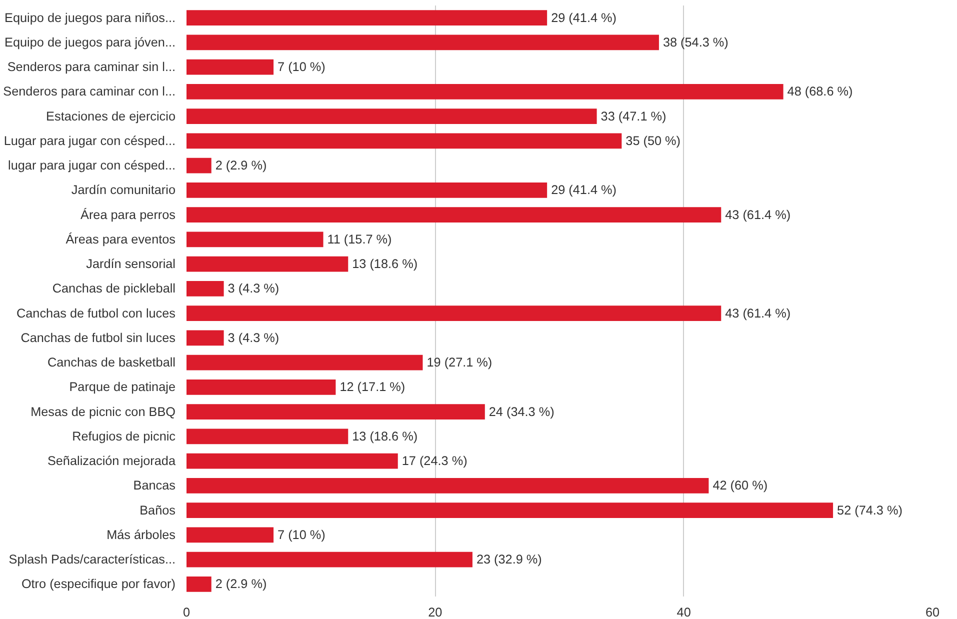  Describe the element at coordinates (435, 461) in the screenshot. I see `data-label: 17 (24.3 %)` at that location.